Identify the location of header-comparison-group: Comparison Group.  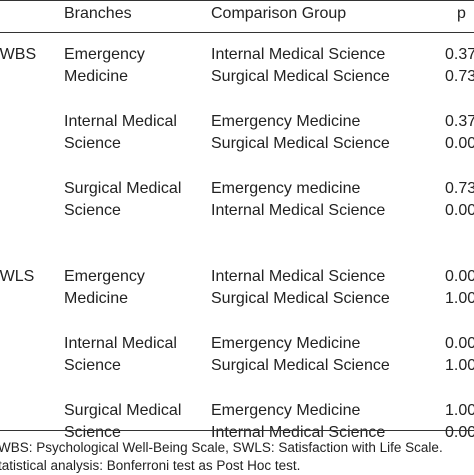
(279, 13).